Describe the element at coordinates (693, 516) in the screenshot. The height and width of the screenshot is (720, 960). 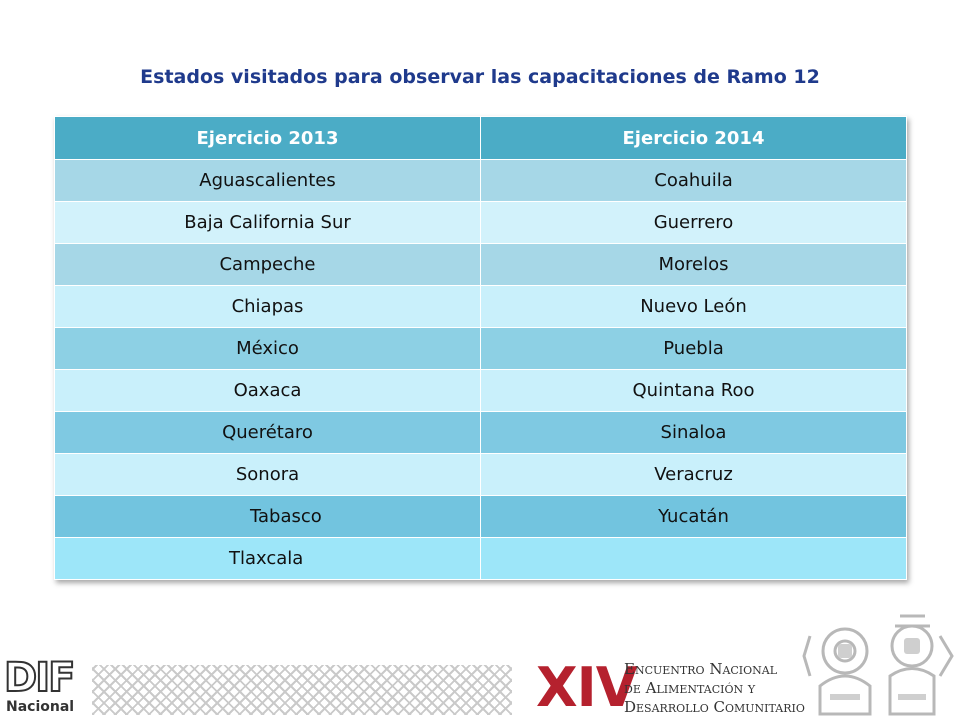
I see `cell-2014: Yucatán` at that location.